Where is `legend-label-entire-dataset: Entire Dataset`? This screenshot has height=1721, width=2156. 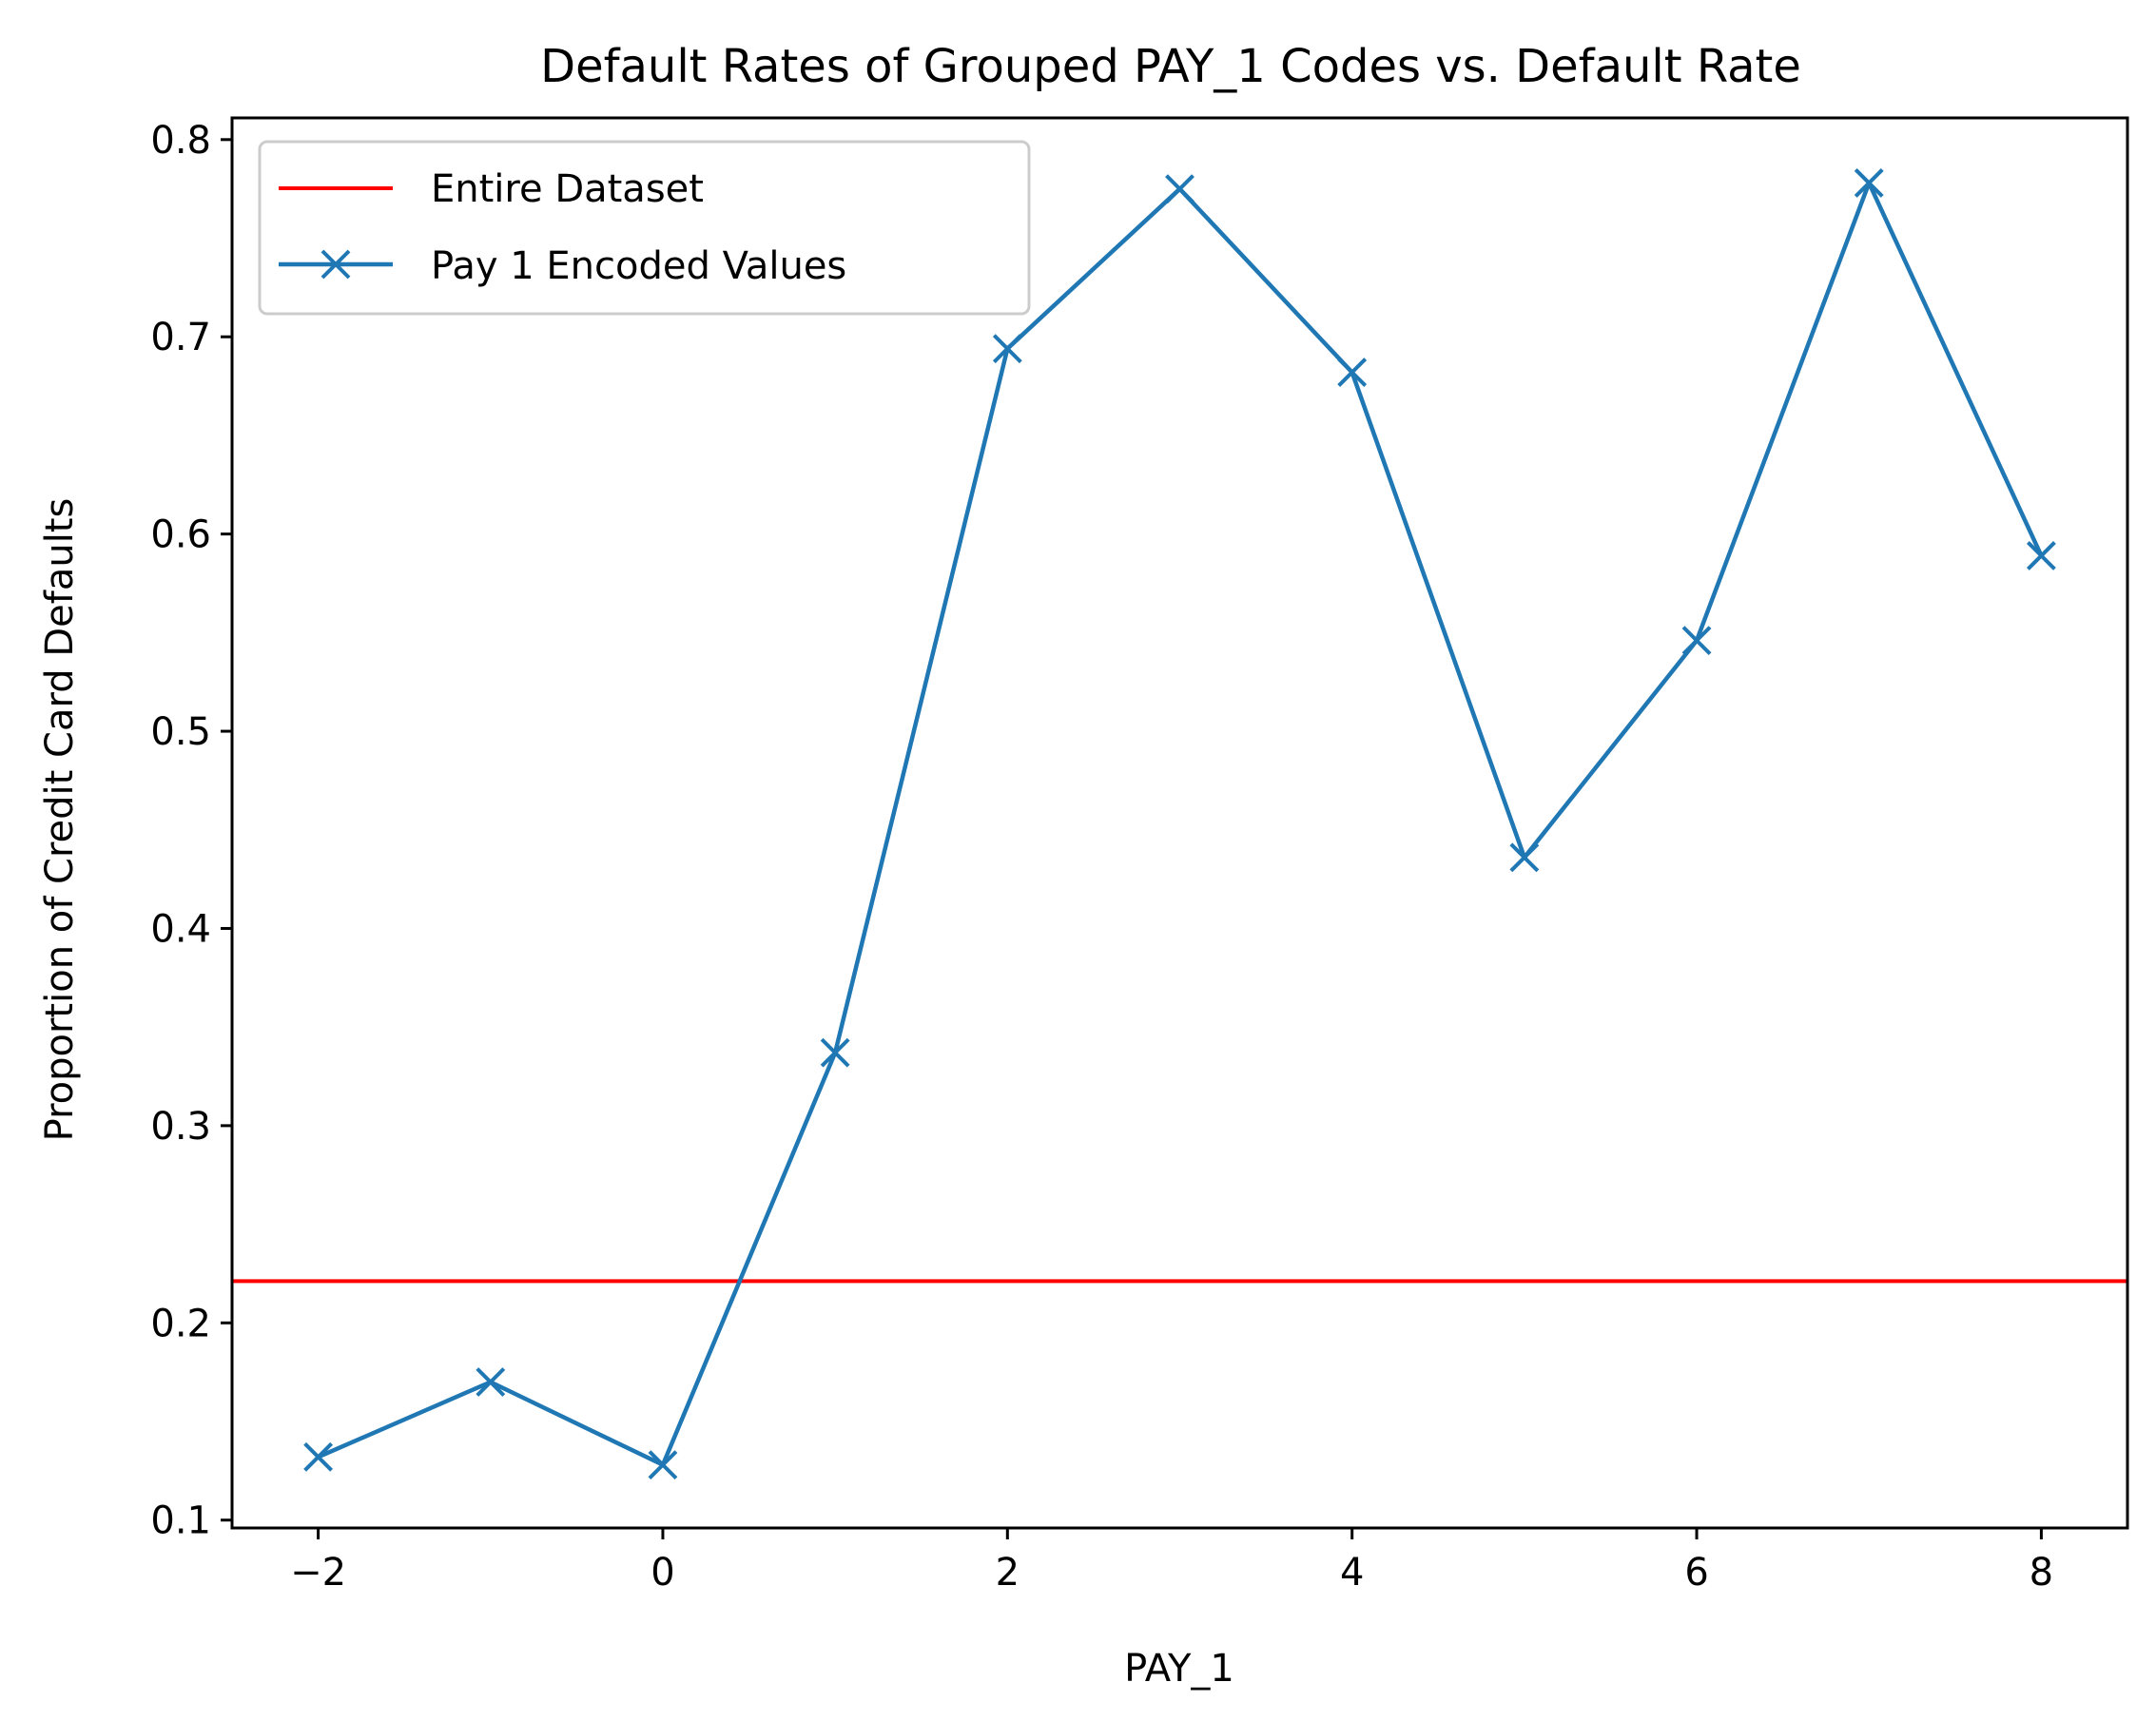 legend-label-entire-dataset: Entire Dataset is located at coordinates (567, 189).